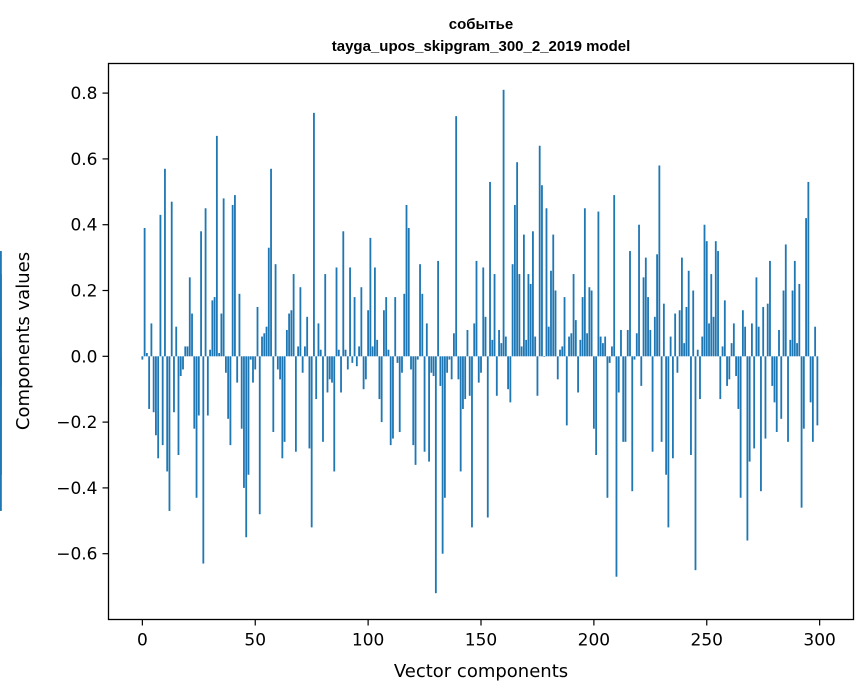 The height and width of the screenshot is (700, 867). I want to click on y-axis-label: Components values, so click(23, 341).